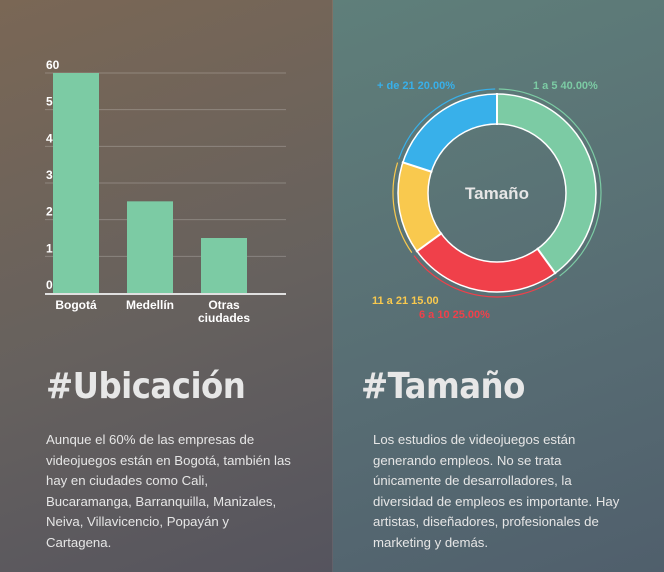  I want to click on slice-label: 6 a 10 25.00%, so click(454, 315).